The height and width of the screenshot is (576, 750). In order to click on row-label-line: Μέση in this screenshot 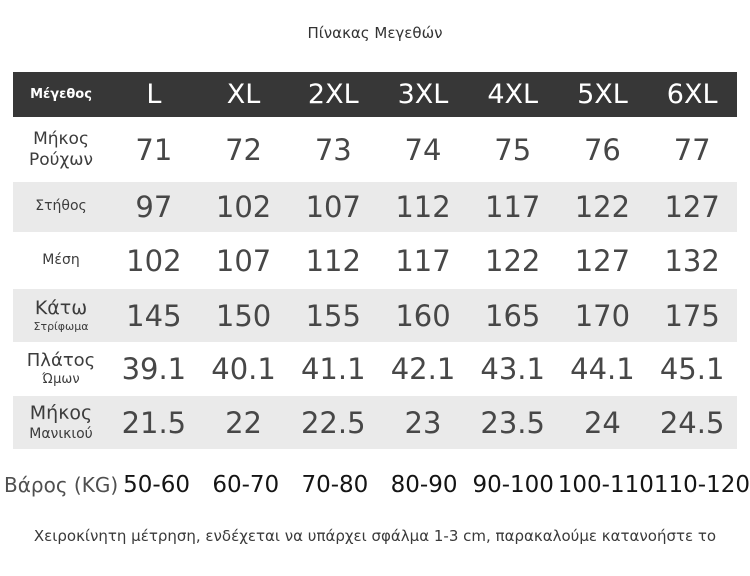, I will do `click(61, 259)`.